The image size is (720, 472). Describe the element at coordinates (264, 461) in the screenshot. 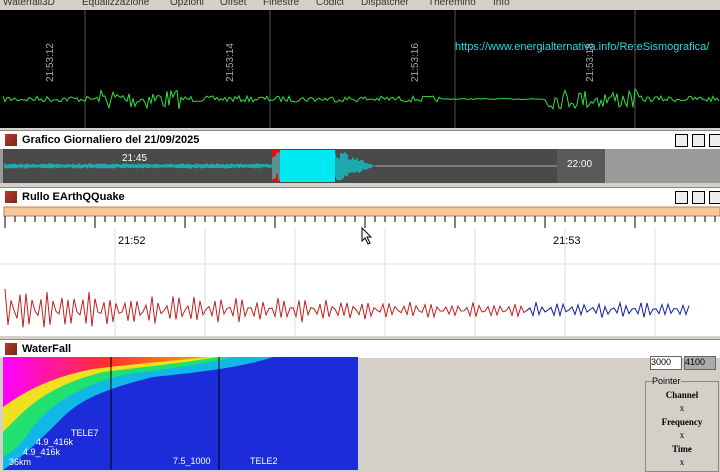

I see `wf-label: TELE2` at that location.